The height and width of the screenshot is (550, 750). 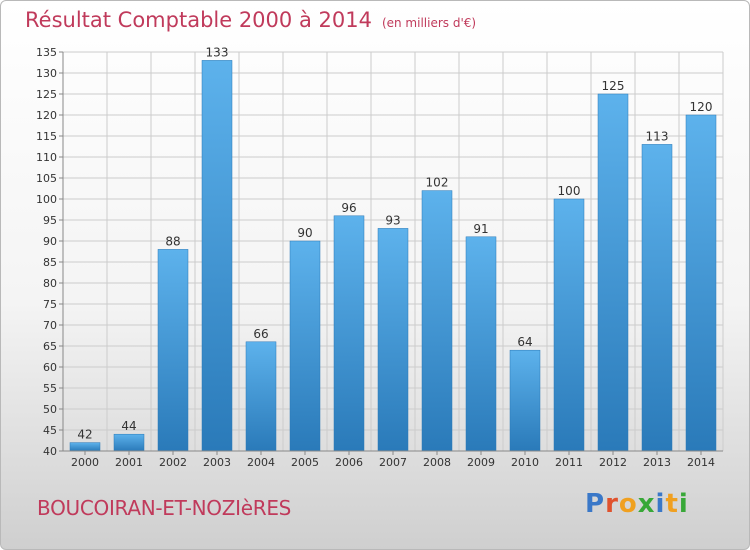 I want to click on y-tick-label: 115, so click(x=46, y=136).